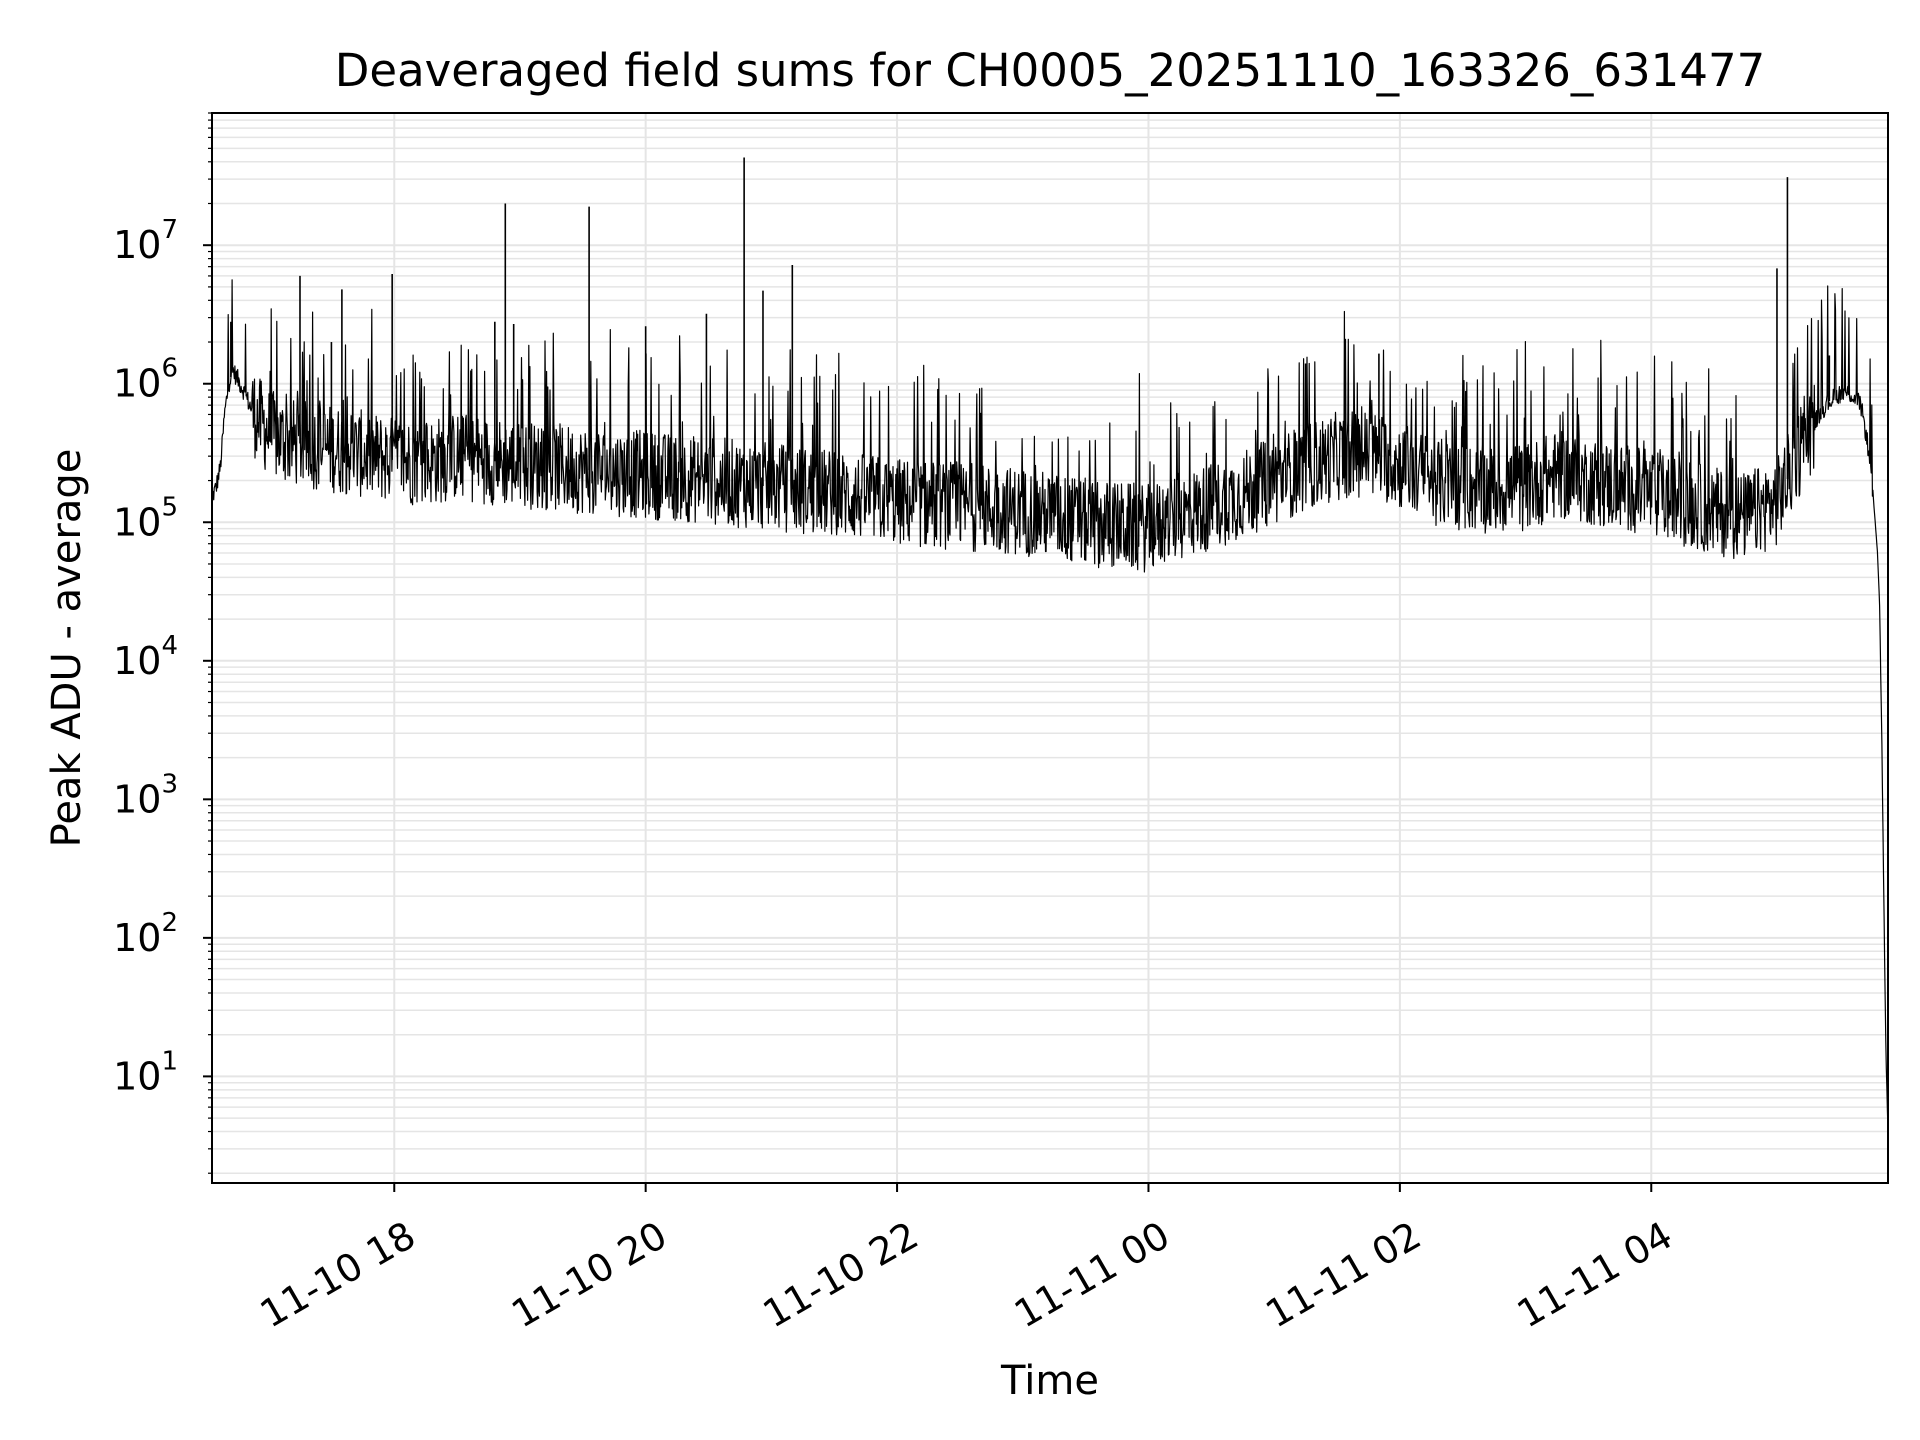 This screenshot has height=1440, width=1920. I want to click on y-tick-label: 10⁷, so click(145, 241).